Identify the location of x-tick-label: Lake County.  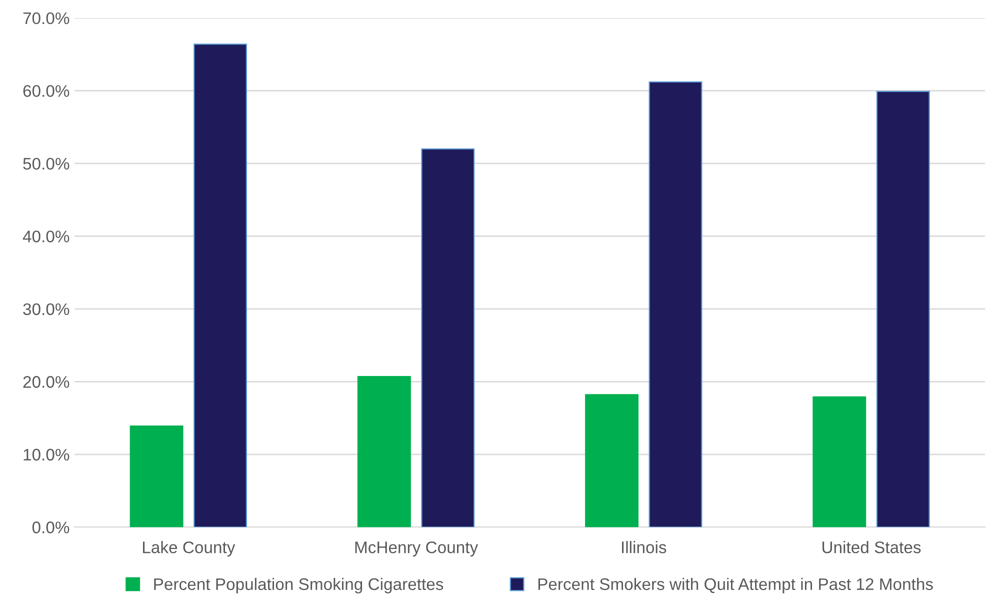
(189, 549).